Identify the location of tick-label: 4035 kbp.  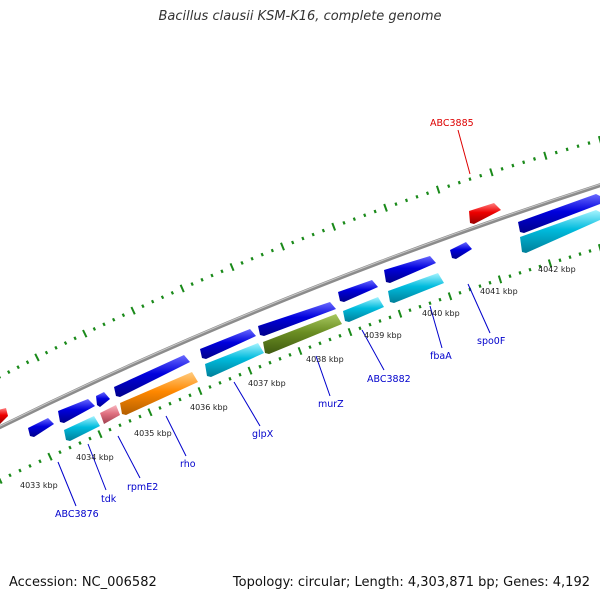
(153, 433).